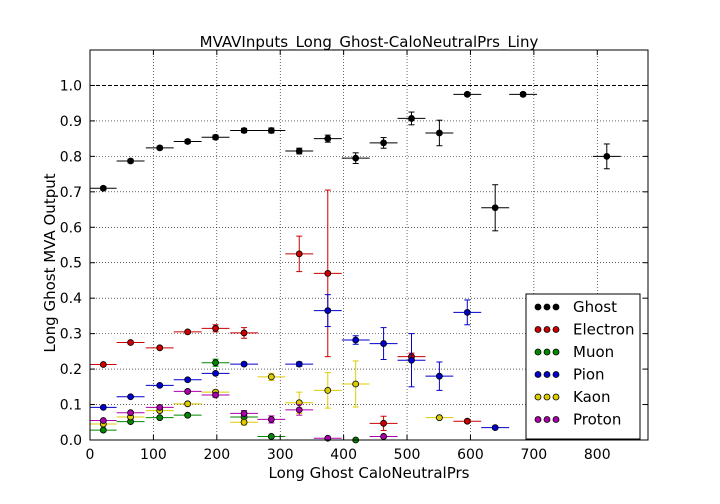 The height and width of the screenshot is (504, 720). Describe the element at coordinates (71, 264) in the screenshot. I see `y-tick-label: 0.5` at that location.